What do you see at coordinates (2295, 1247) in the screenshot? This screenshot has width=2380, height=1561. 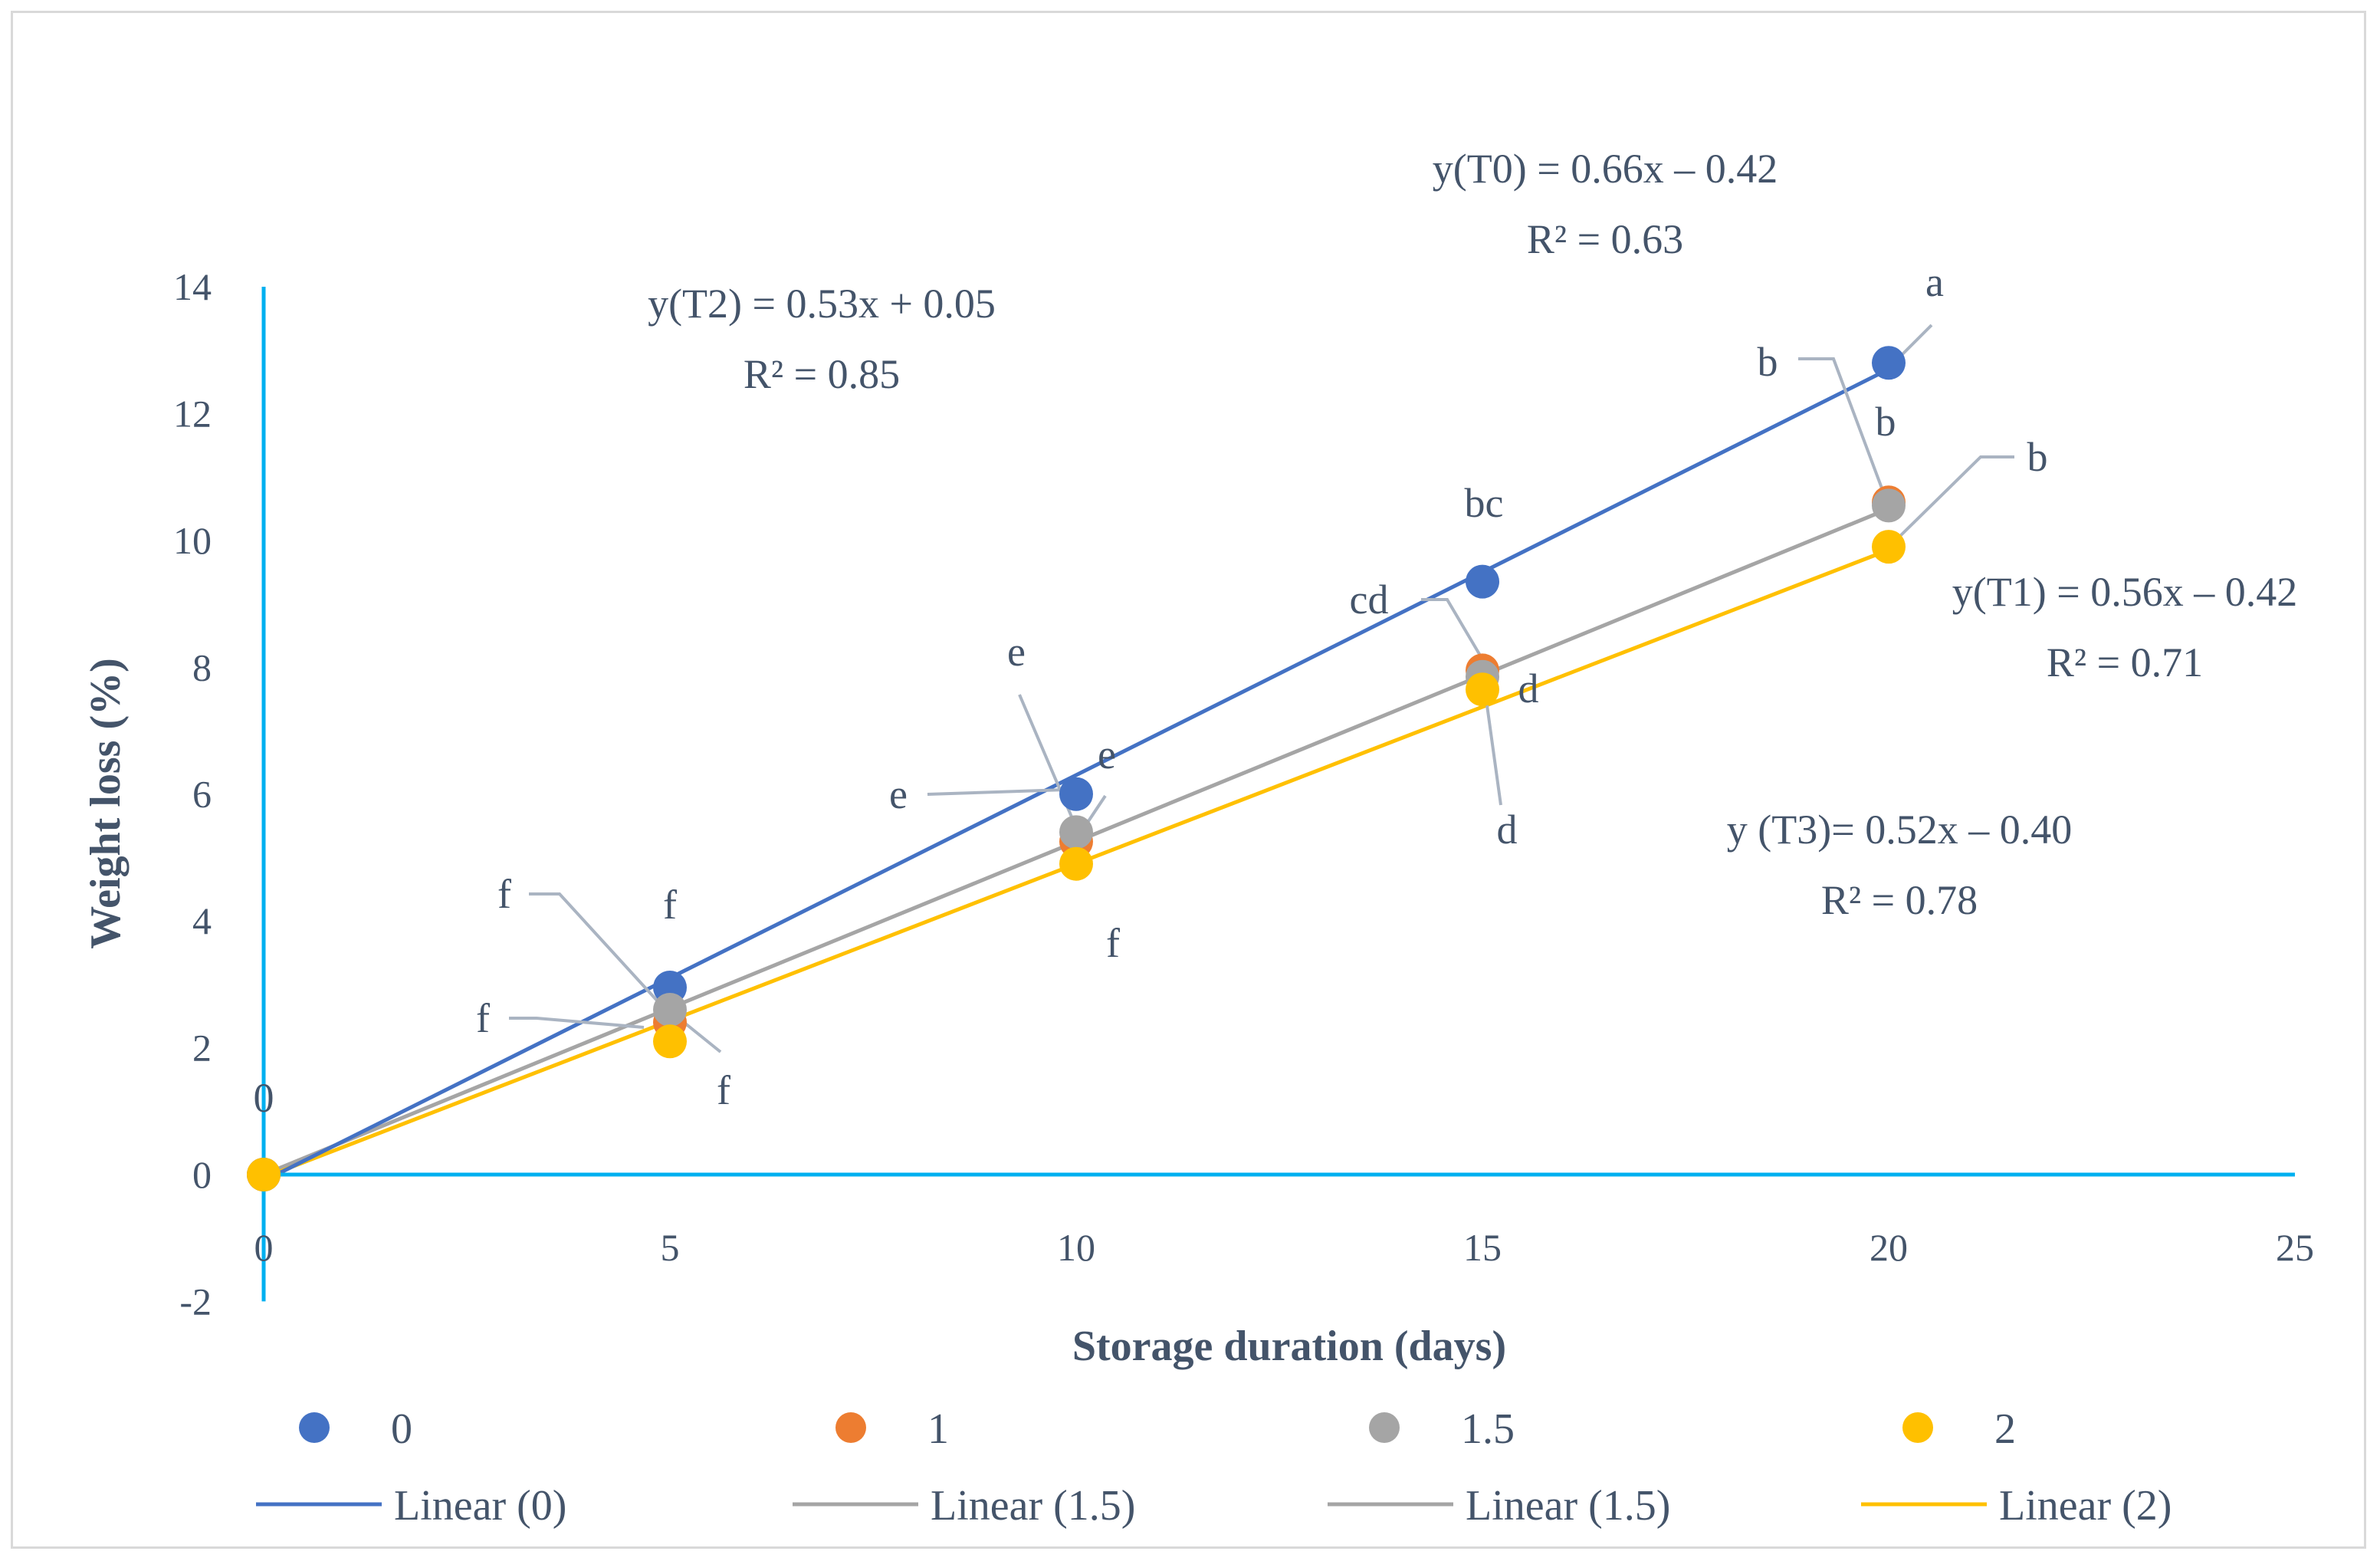 I see `x-tick-label: 25` at bounding box center [2295, 1247].